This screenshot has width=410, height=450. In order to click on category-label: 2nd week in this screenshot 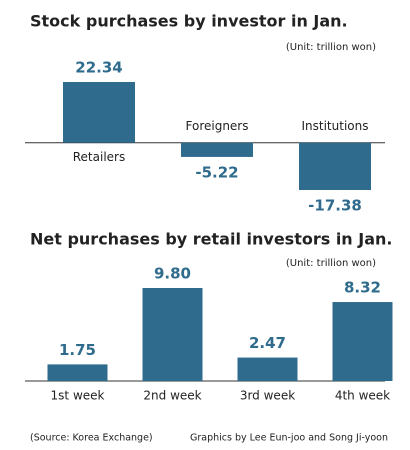, I will do `click(172, 396)`.